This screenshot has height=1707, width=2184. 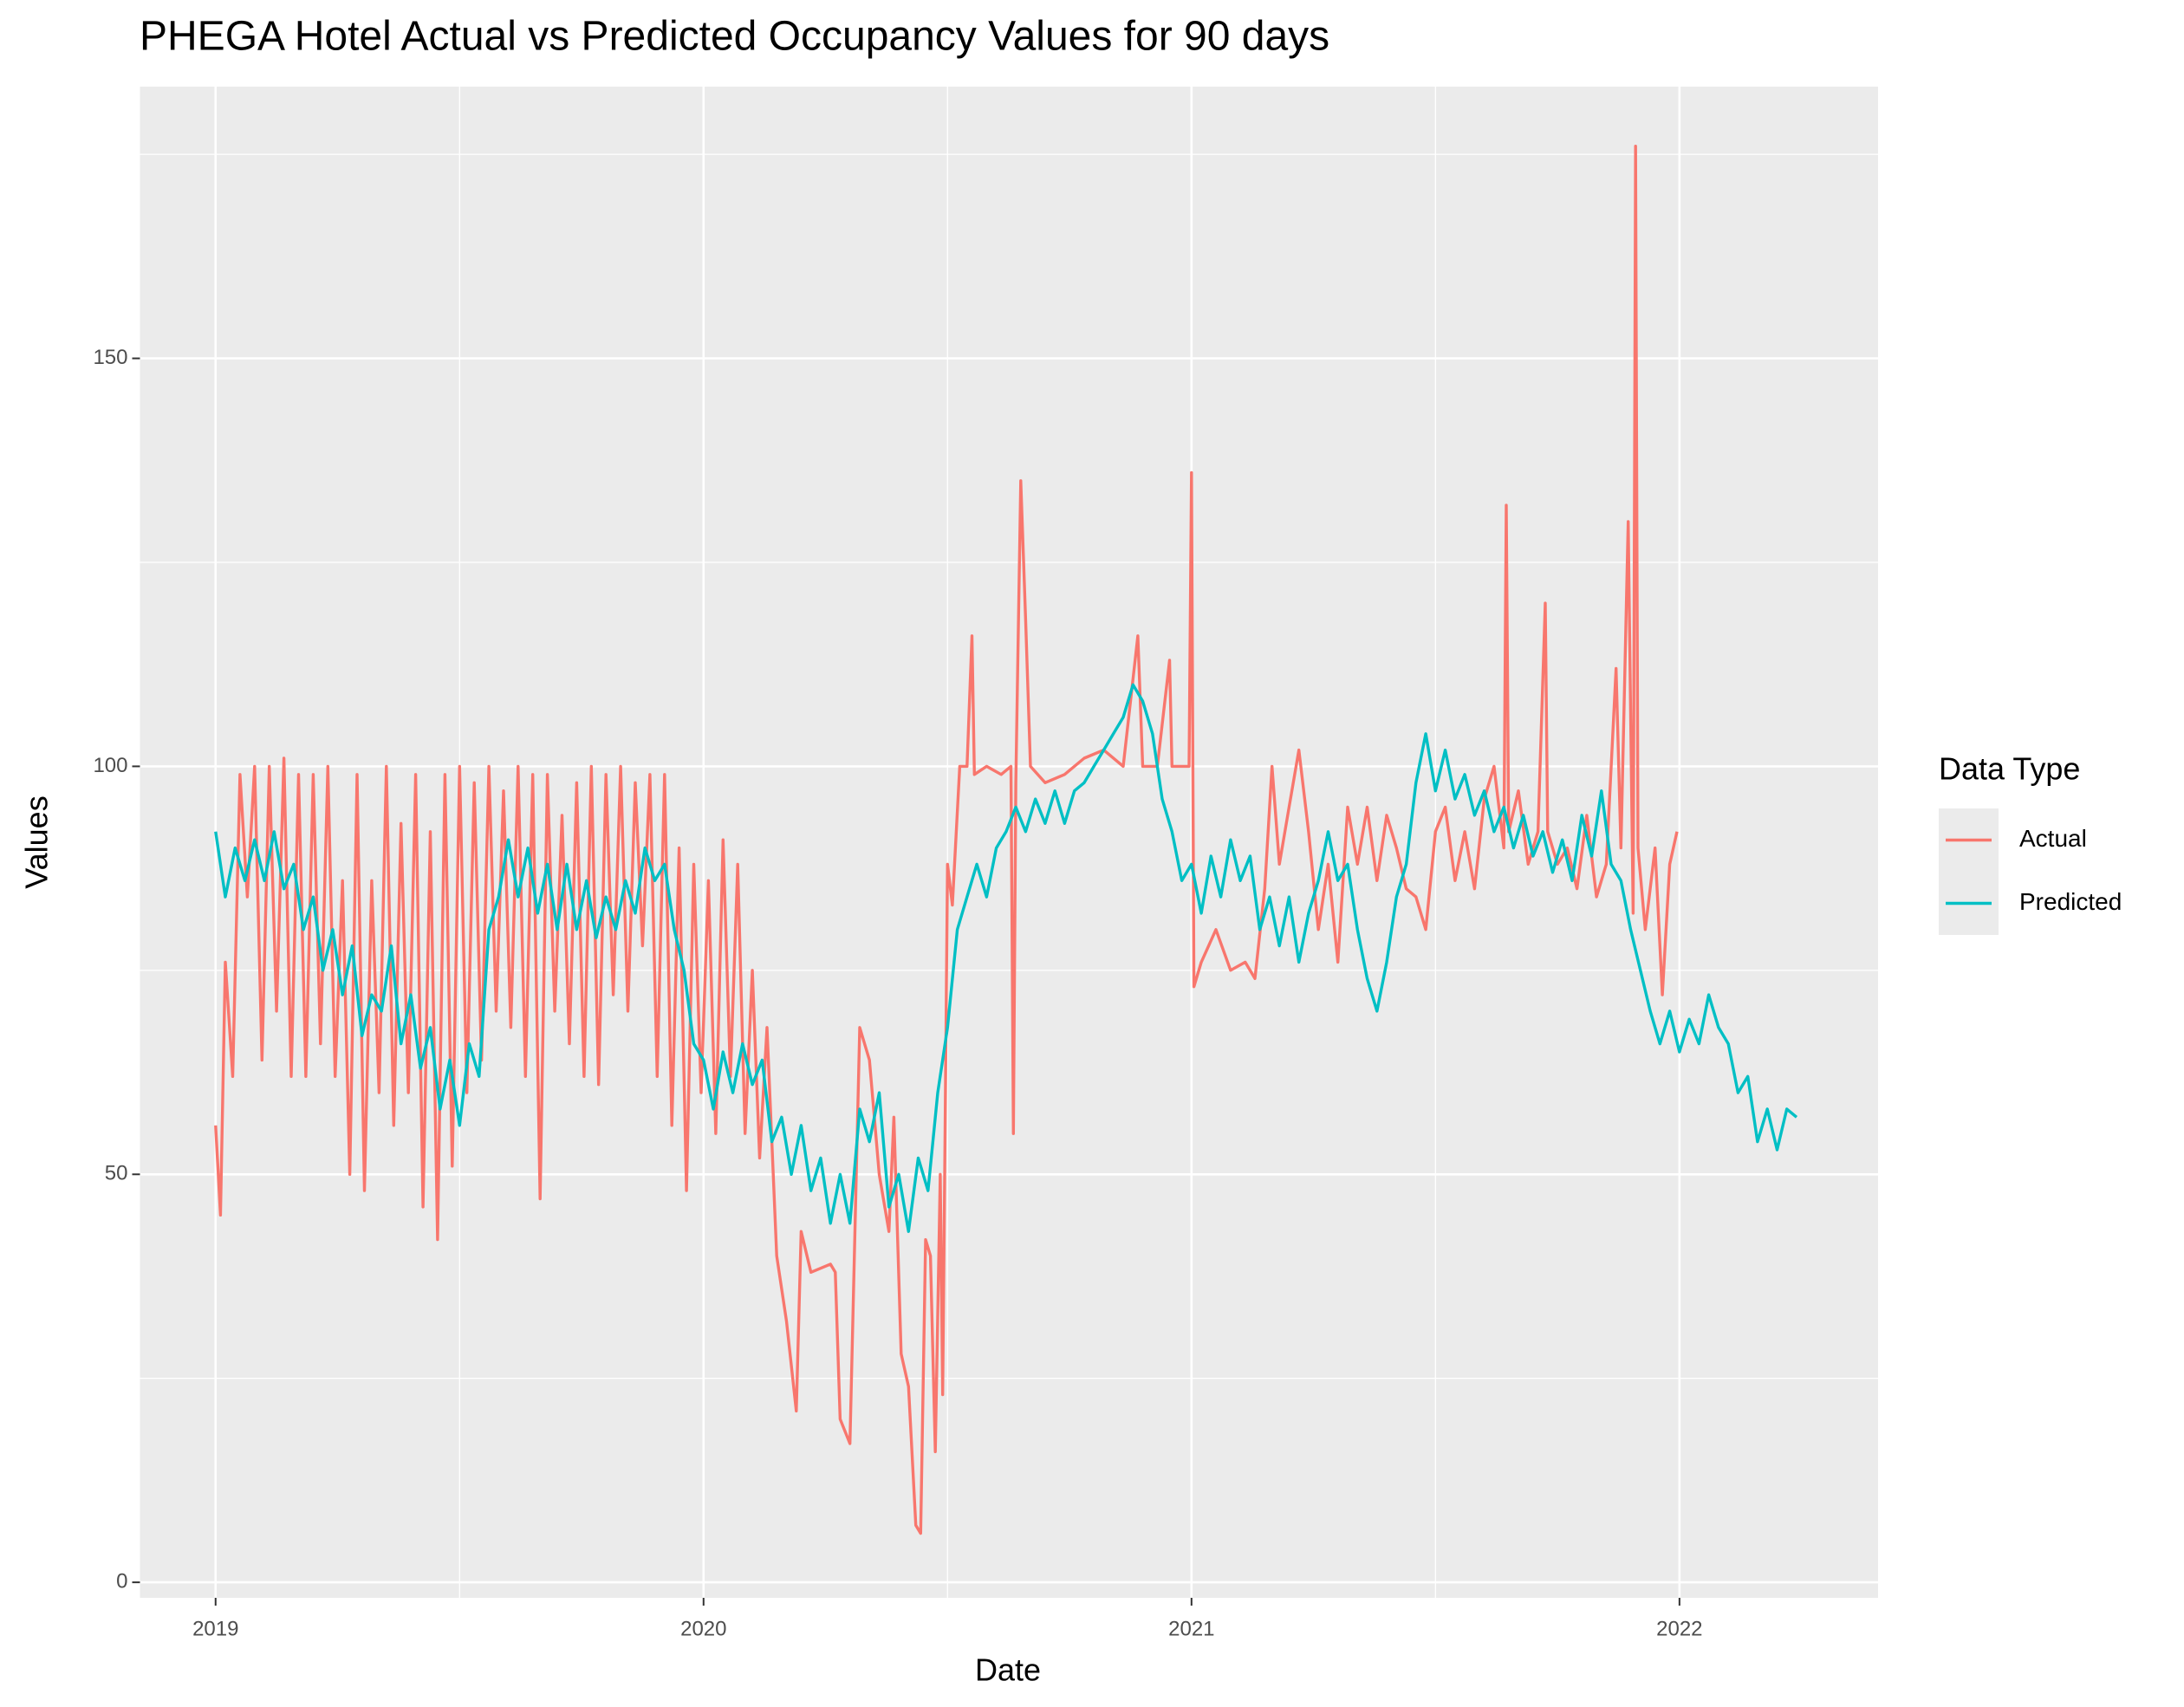 What do you see at coordinates (215, 1629) in the screenshot?
I see `x-tick-label: 2019` at bounding box center [215, 1629].